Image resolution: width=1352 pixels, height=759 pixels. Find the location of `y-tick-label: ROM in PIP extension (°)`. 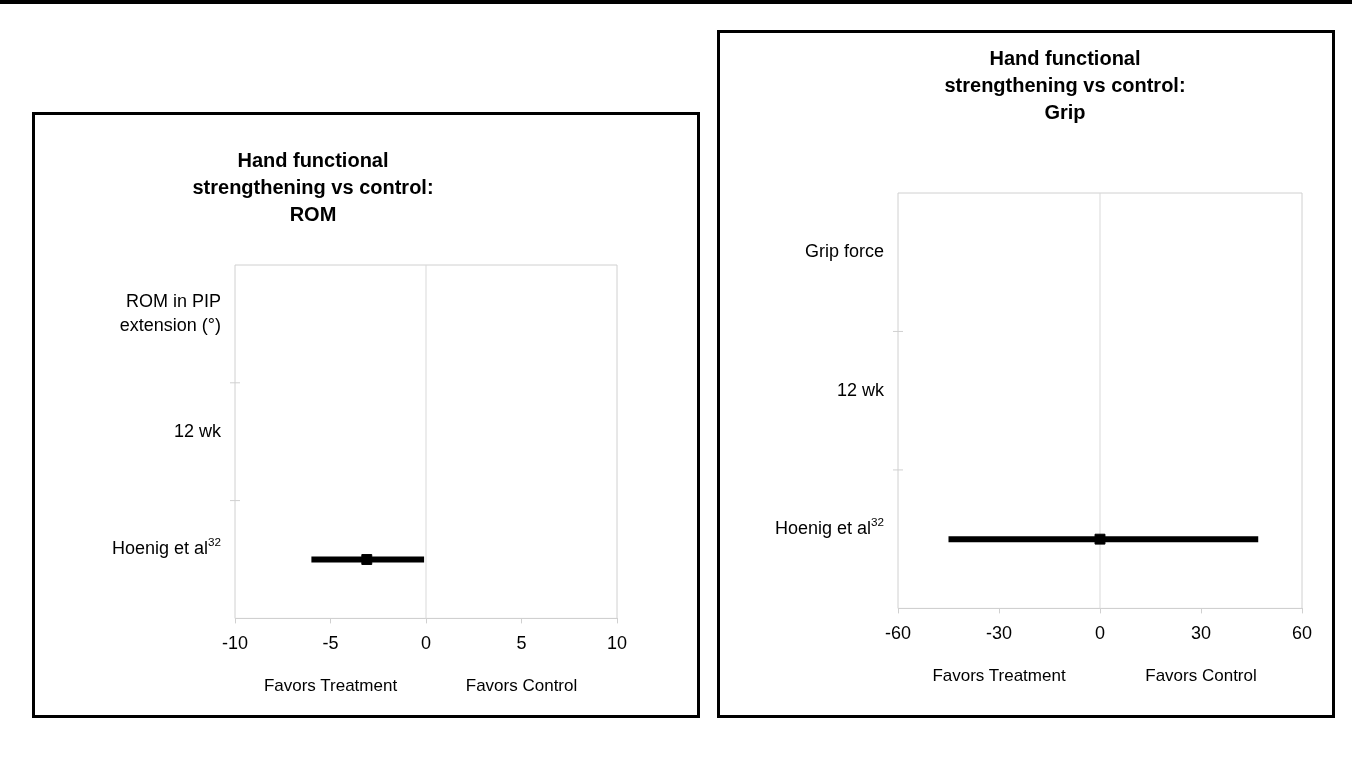

y-tick-label: ROM in PIP extension (°) is located at coordinates (170, 312).